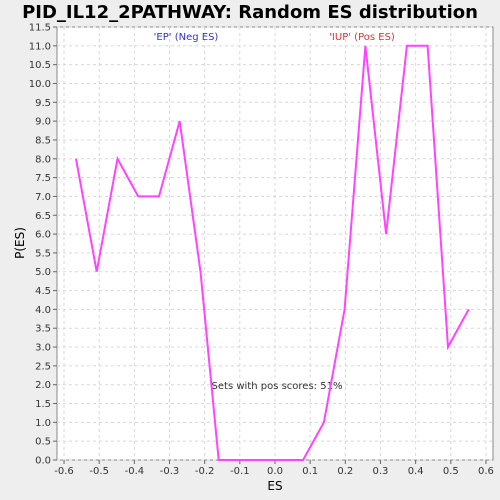 The width and height of the screenshot is (500, 500). Describe the element at coordinates (205, 471) in the screenshot. I see `x-tick-label: -0.2` at that location.